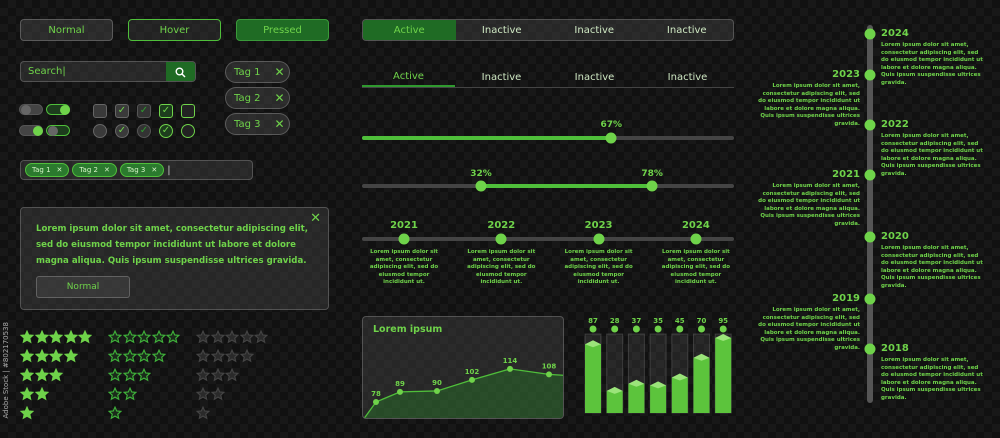 The height and width of the screenshot is (438, 1000). Describe the element at coordinates (47, 170) in the screenshot. I see `tag-chip: Tag 1 ✕` at that location.